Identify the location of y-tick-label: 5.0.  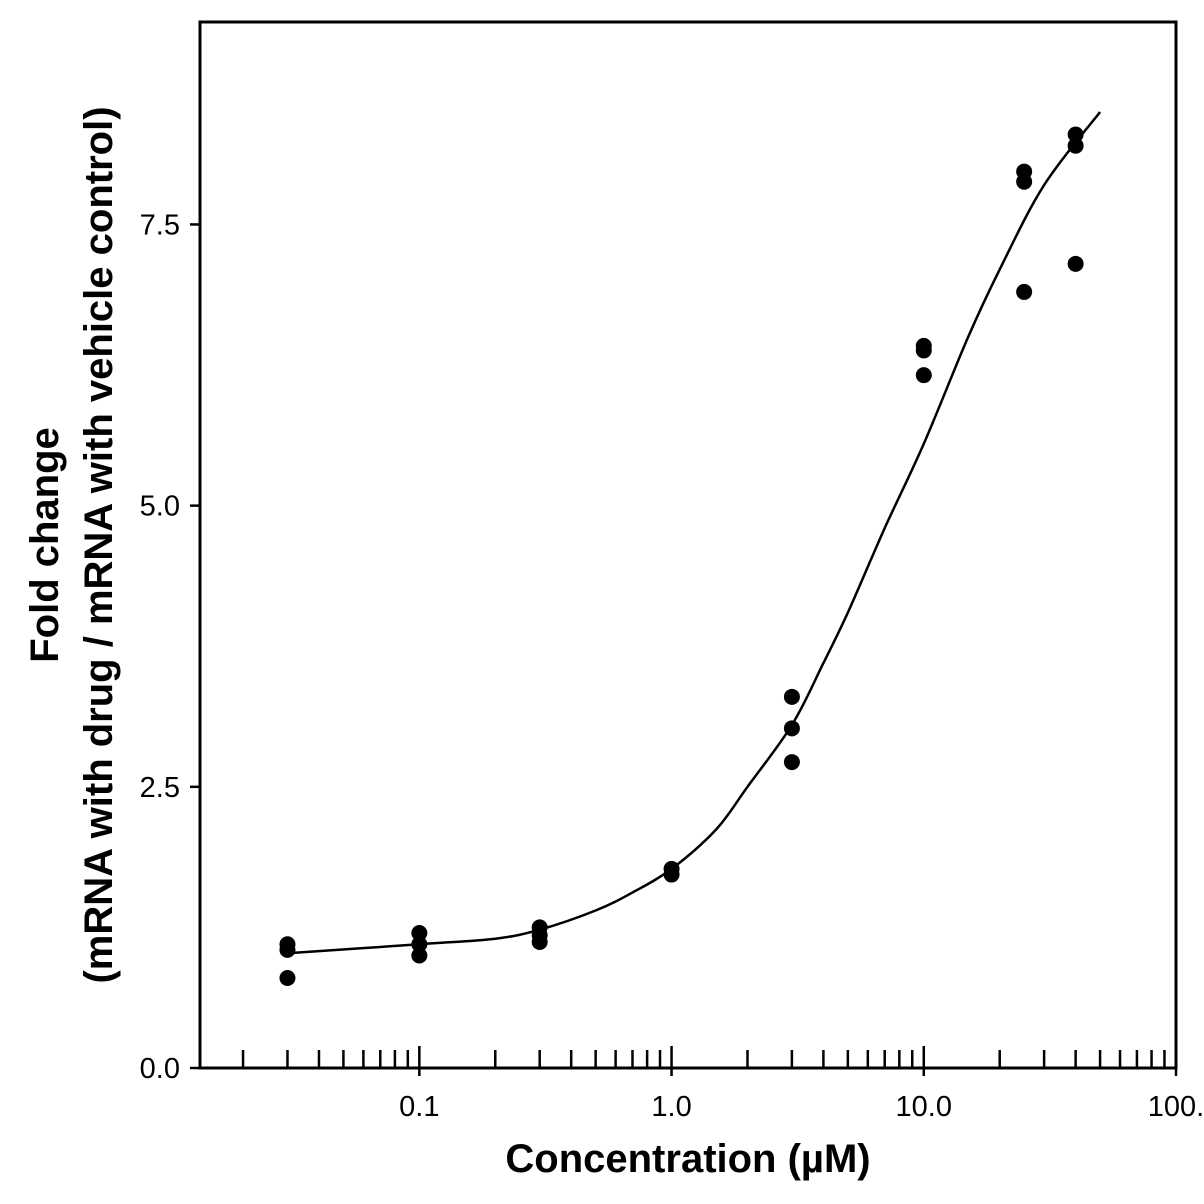
(160, 507).